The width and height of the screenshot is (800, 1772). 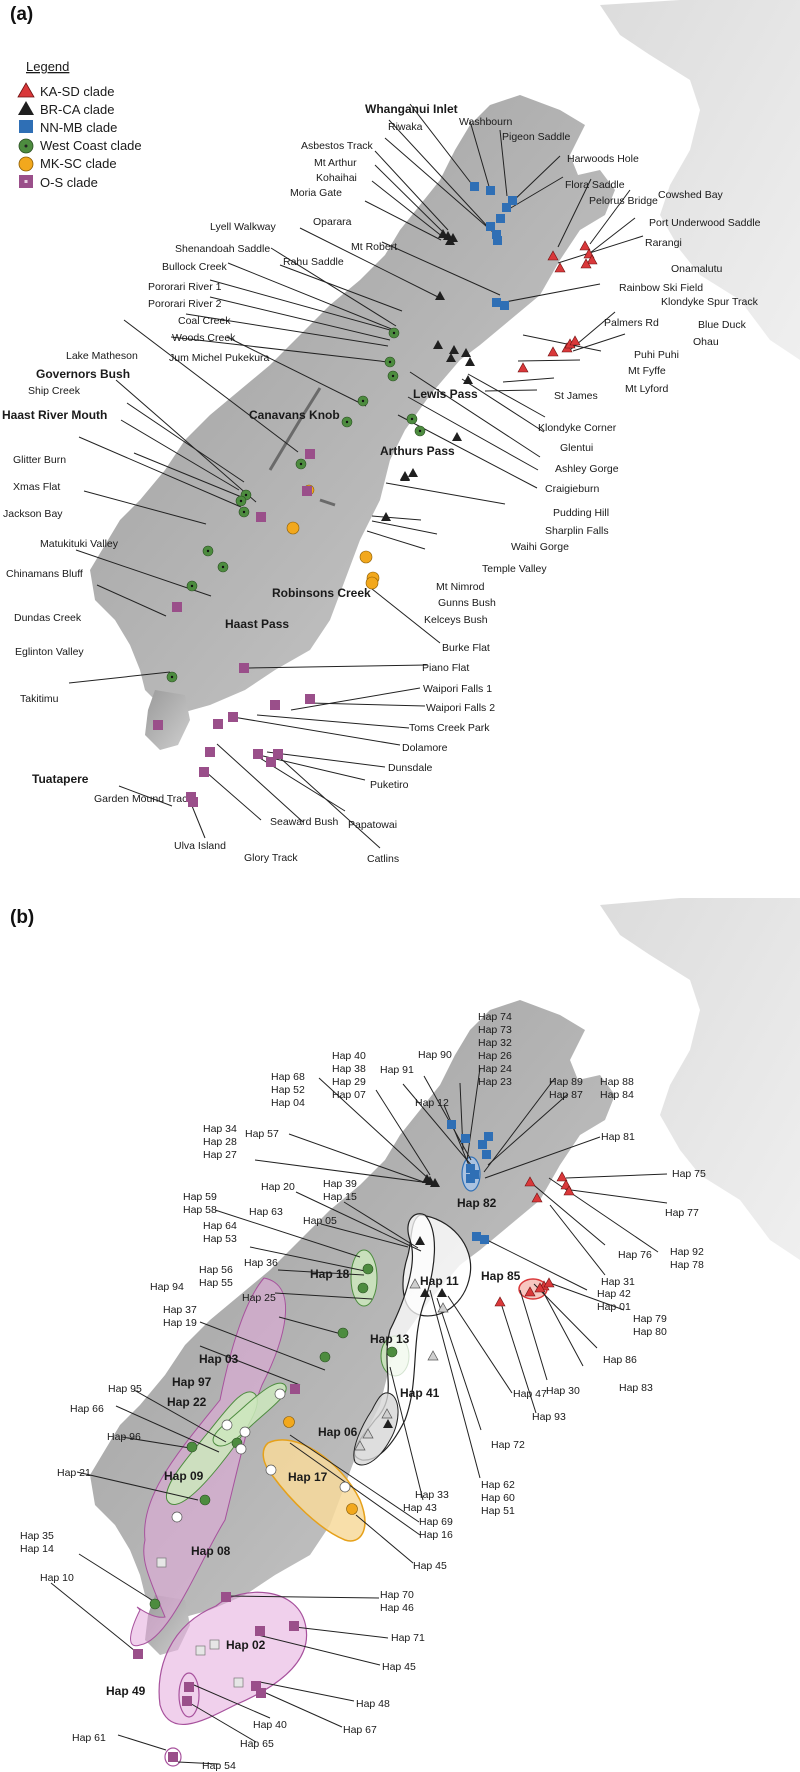 I want to click on legend-label: KA-SD clade, so click(x=77, y=91).